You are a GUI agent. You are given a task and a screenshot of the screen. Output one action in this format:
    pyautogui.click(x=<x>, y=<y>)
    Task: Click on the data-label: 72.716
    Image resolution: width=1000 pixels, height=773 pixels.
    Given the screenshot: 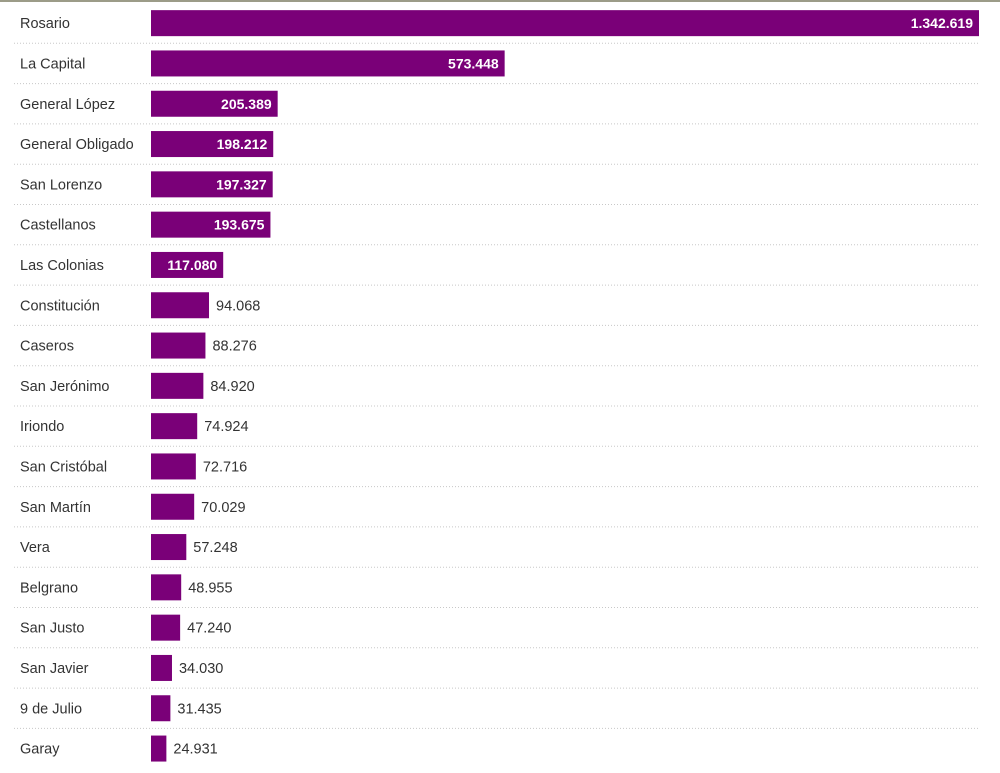 What is the action you would take?
    pyautogui.click(x=225, y=467)
    